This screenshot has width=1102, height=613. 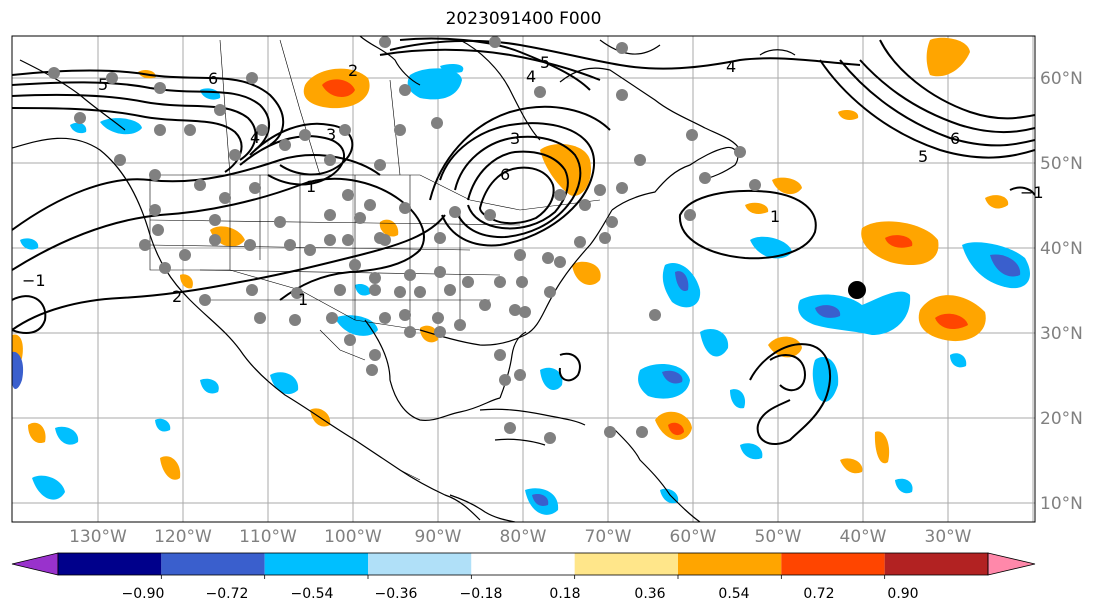 I want to click on lat-label: 50°N, so click(x=1061, y=164).